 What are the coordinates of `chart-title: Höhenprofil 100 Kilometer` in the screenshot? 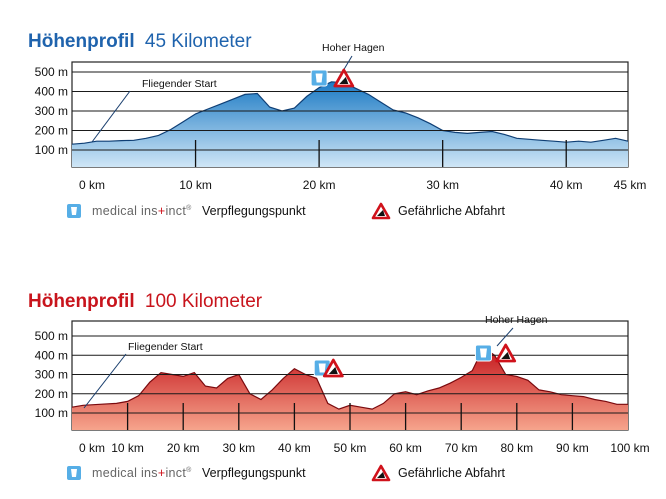 It's located at (145, 301).